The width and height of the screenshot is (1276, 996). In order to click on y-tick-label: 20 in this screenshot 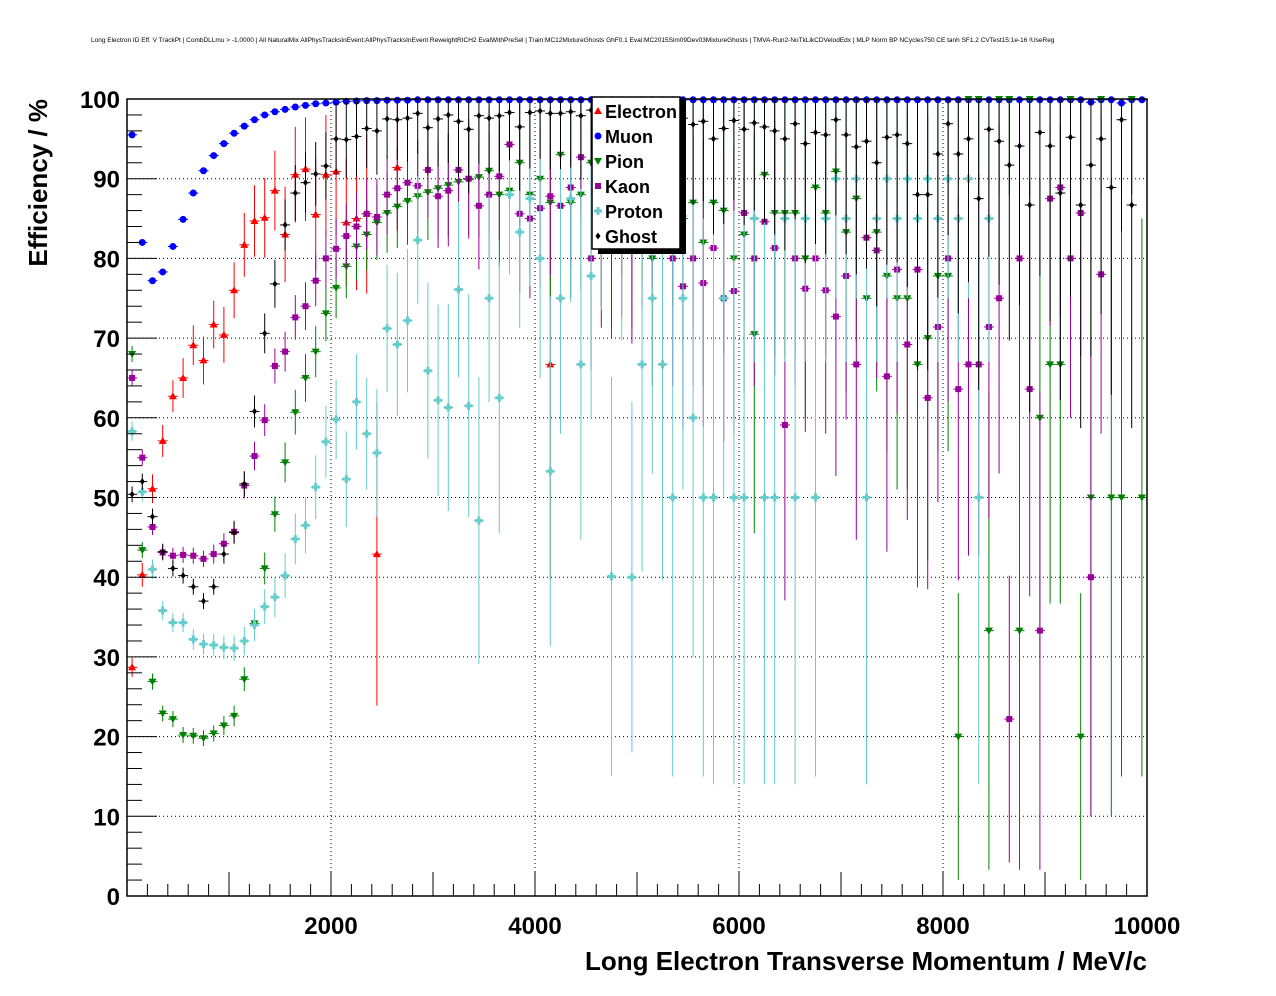, I will do `click(106, 738)`.